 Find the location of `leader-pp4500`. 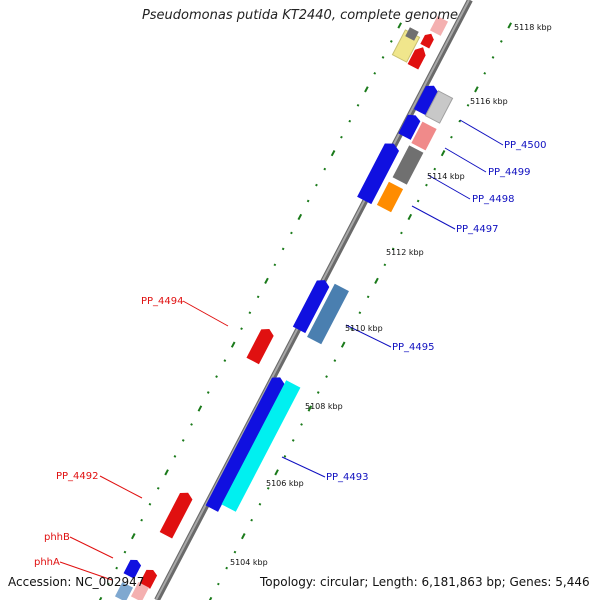

leader-pp4500 is located at coordinates (481, 132).